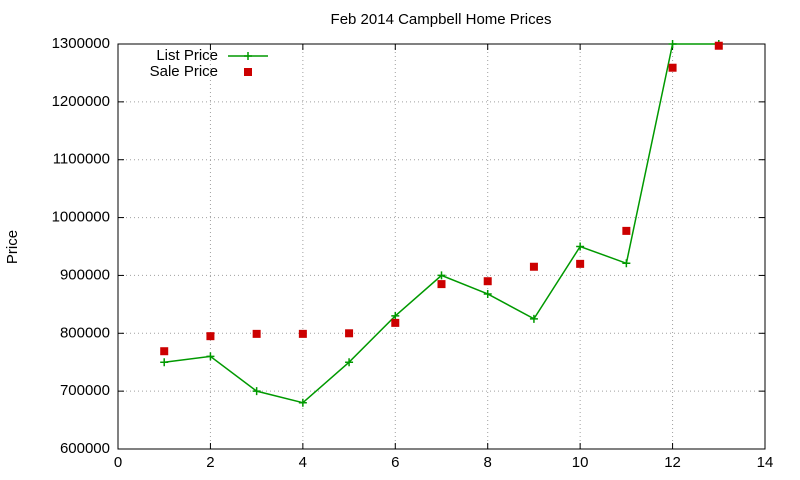 The image size is (800, 480). I want to click on x-tick-label: 14, so click(765, 462).